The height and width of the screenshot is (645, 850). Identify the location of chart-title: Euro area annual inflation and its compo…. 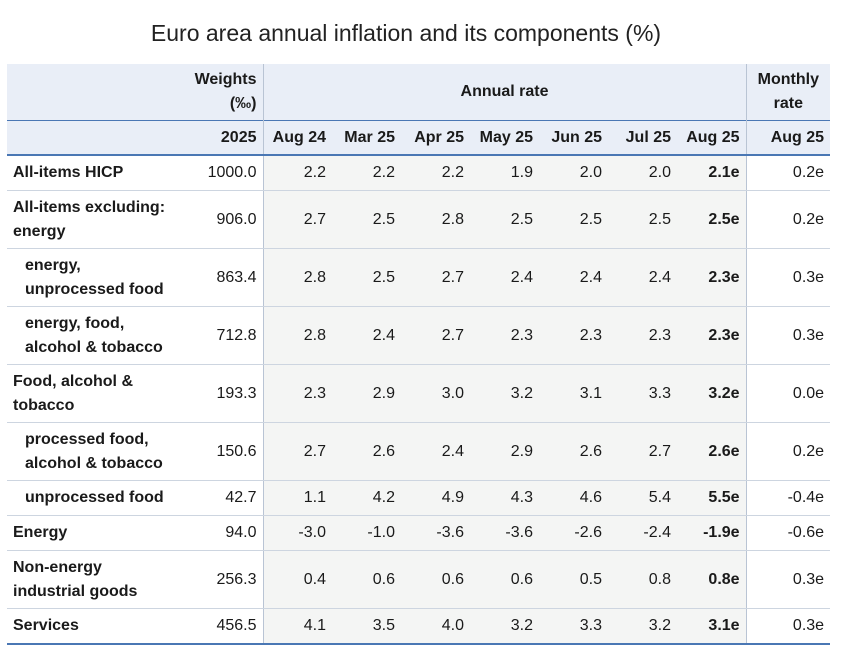
(406, 33).